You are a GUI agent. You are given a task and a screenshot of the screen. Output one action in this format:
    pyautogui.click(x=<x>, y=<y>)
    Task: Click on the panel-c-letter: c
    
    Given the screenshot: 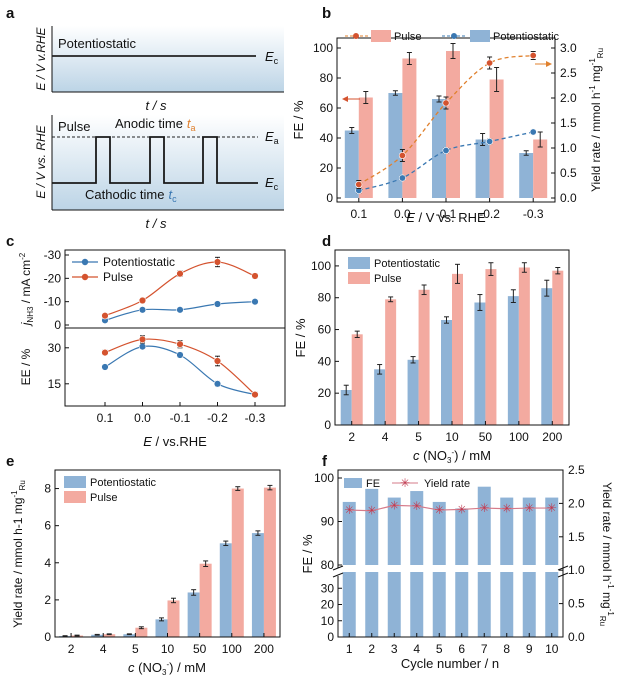 What is the action you would take?
    pyautogui.click(x=10, y=241)
    